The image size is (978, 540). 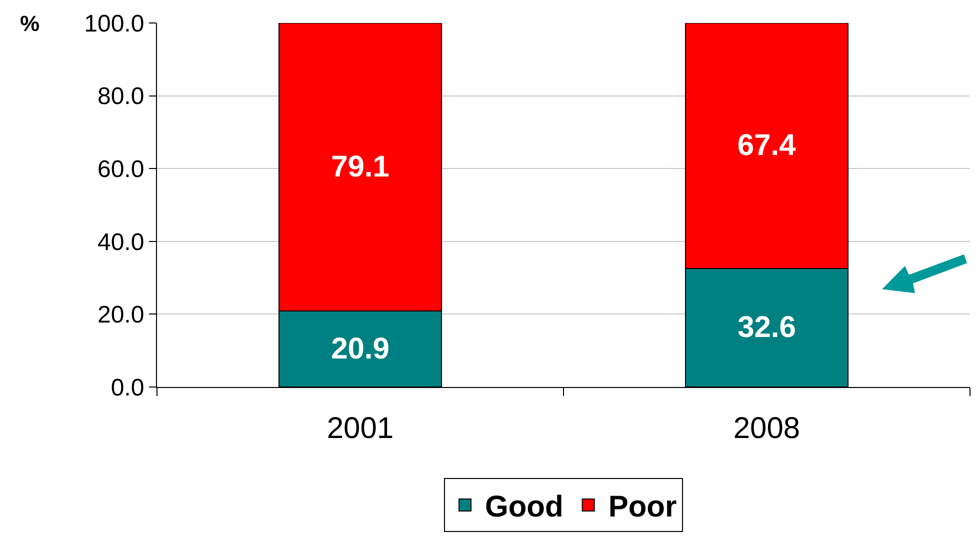 I want to click on x-tick-label: 2001, so click(x=360, y=428).